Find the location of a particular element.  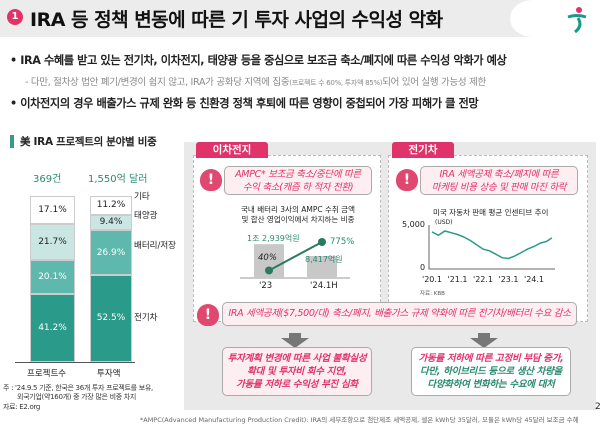

bar-segment: 17.1% is located at coordinates (52, 210).